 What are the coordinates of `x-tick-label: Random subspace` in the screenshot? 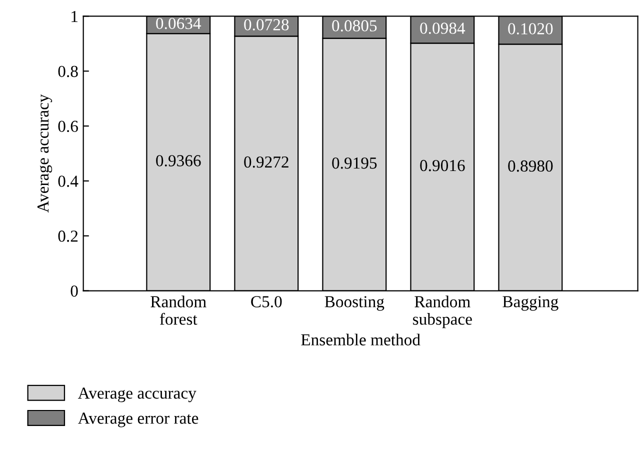 It's located at (442, 312).